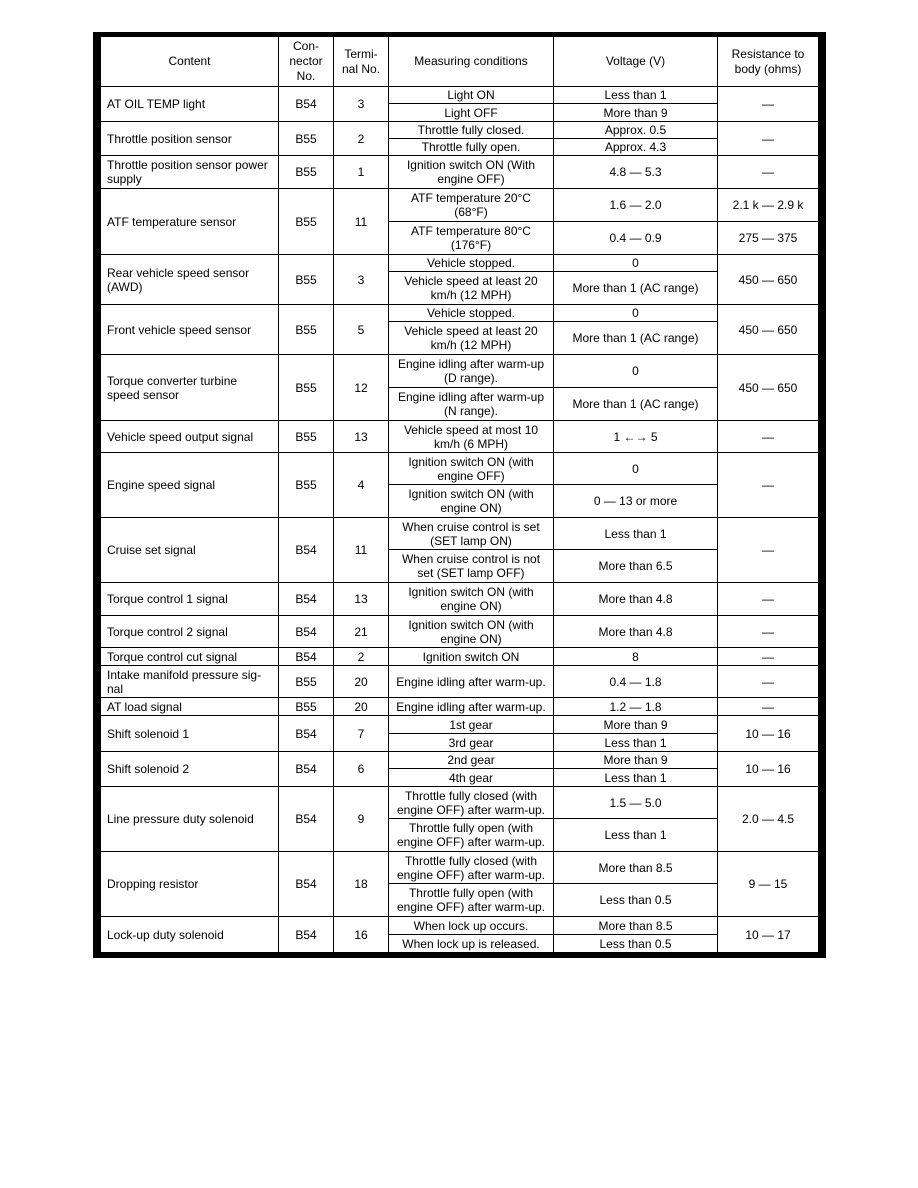 Image resolution: width=918 pixels, height=1188 pixels. What do you see at coordinates (768, 205) in the screenshot?
I see `resistance-cell: 2.1 k — 2.9 k` at bounding box center [768, 205].